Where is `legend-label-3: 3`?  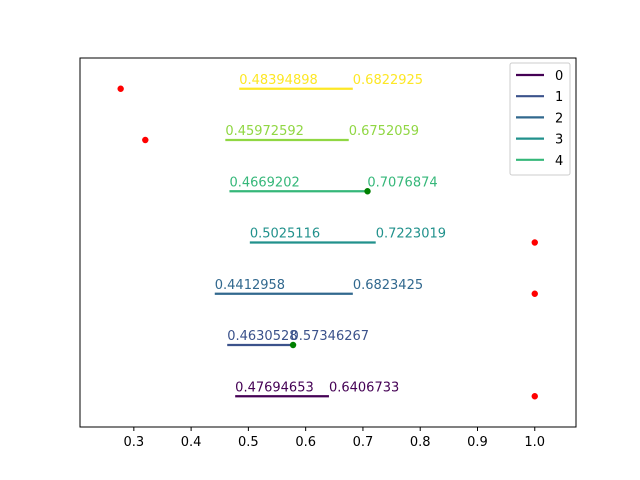
legend-label-3: 3 is located at coordinates (559, 140).